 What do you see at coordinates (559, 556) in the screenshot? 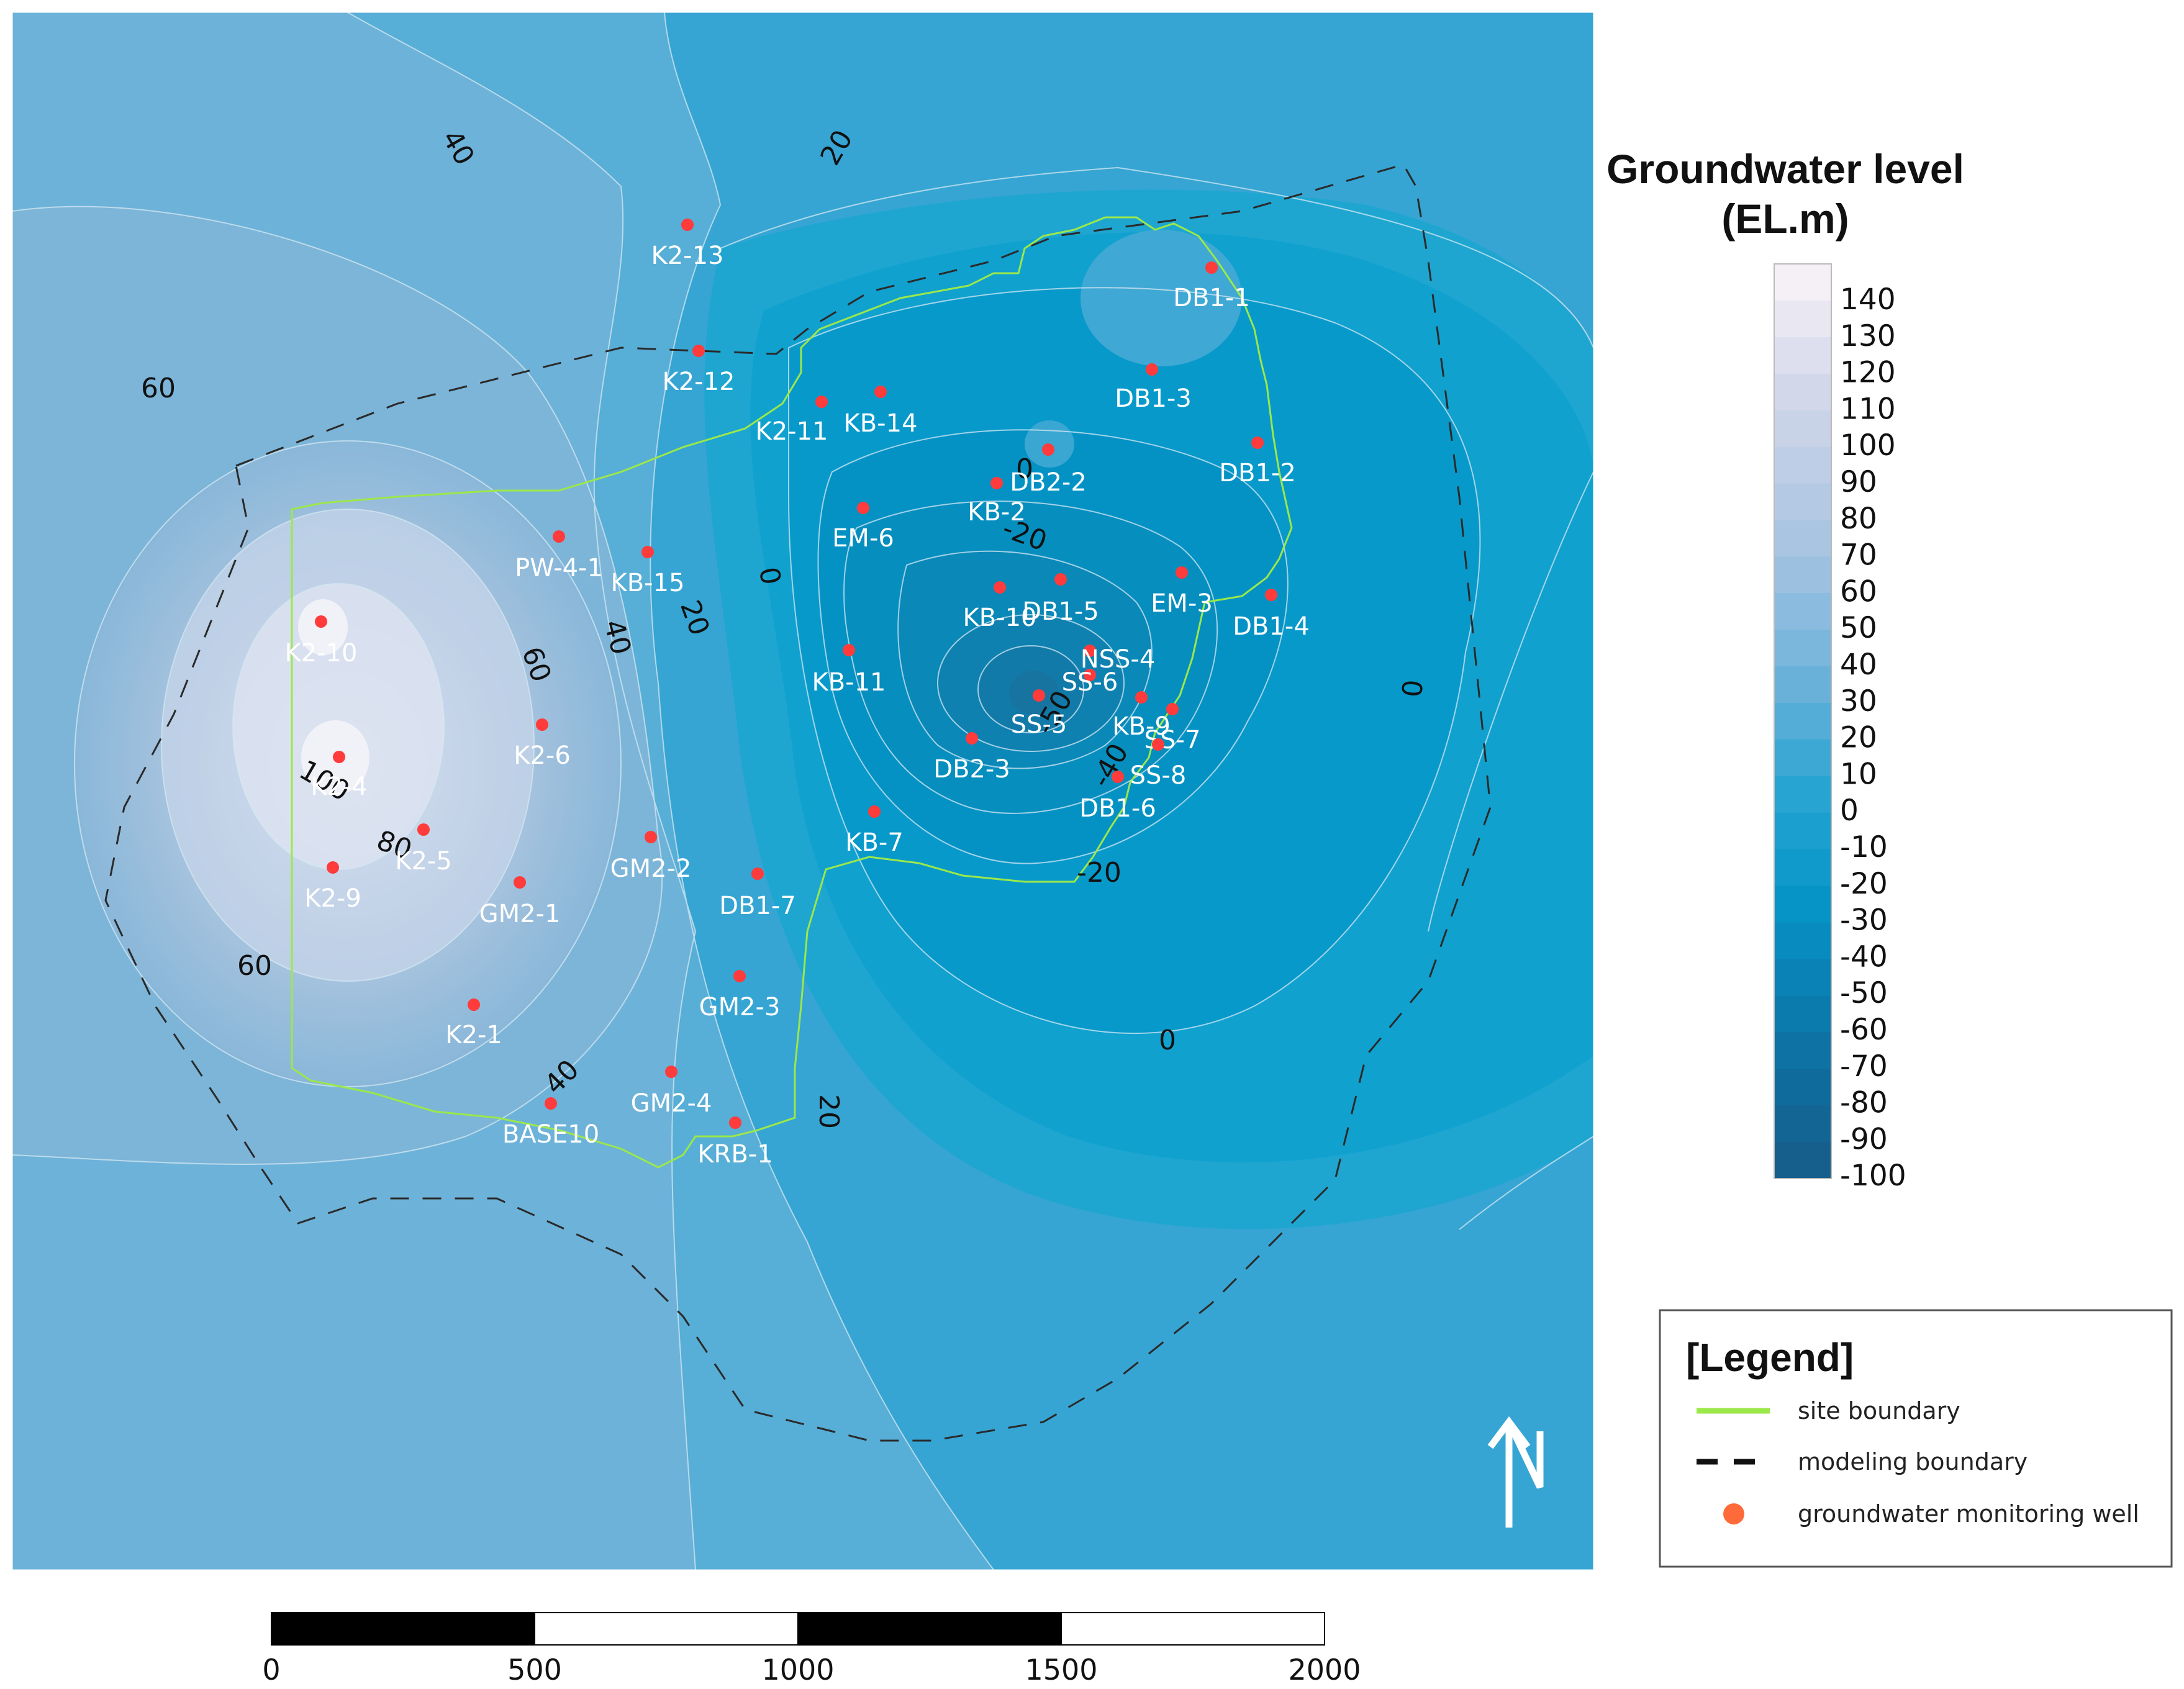
I see `monitoring-well: PW-4-1` at bounding box center [559, 556].